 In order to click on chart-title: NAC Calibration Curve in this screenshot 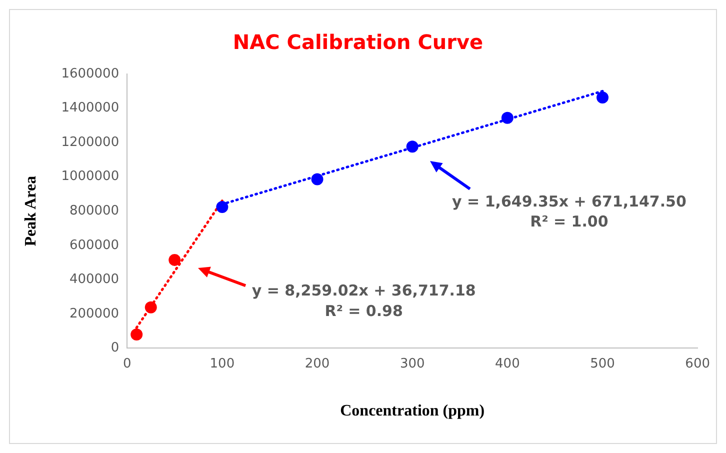, I will do `click(358, 42)`.